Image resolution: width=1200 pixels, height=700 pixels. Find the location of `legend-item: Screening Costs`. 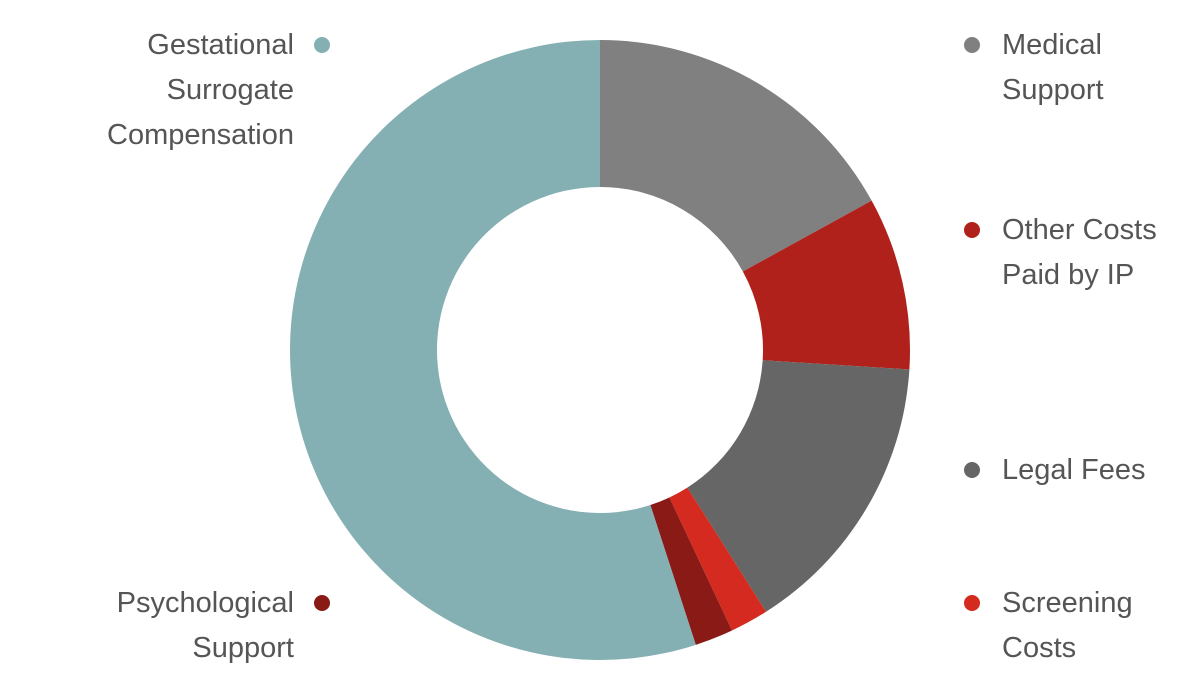

legend-item: Screening Costs is located at coordinates (1078, 626).